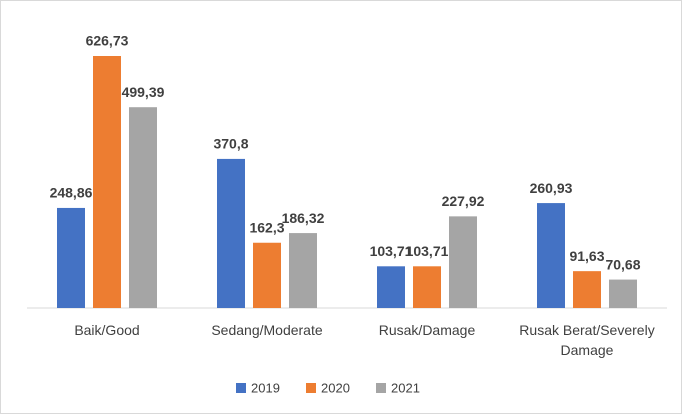 This screenshot has height=414, width=682. I want to click on x-tick-label-box: Sedang/Moderate, so click(267, 330).